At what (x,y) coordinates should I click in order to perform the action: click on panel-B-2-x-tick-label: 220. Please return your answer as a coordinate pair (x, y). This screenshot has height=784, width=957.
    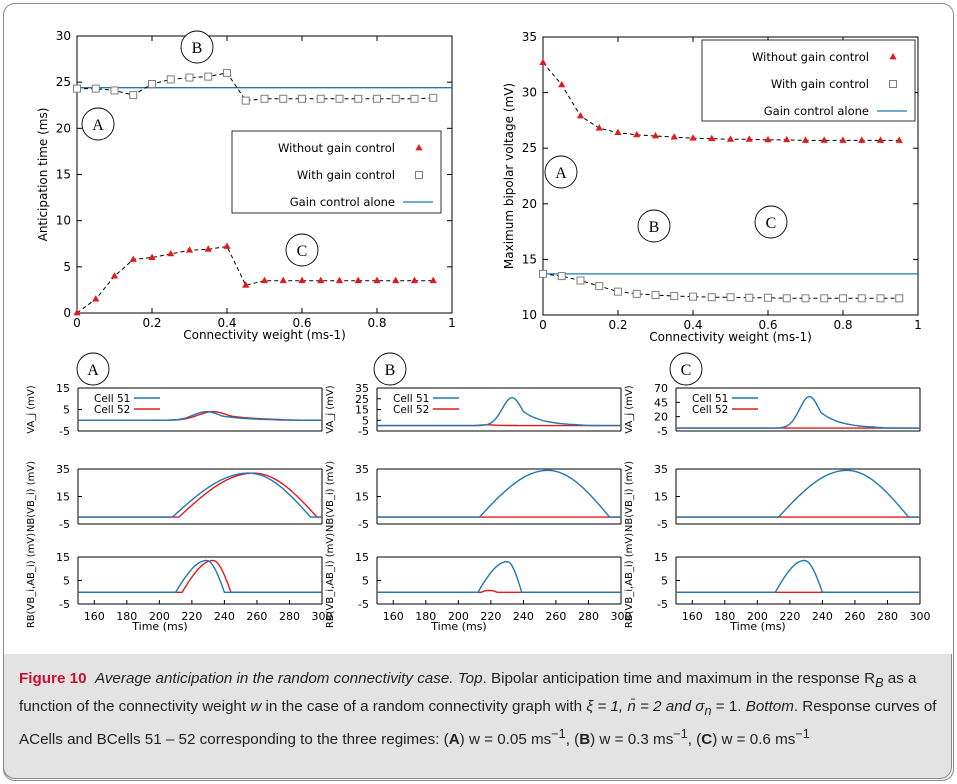
    Looking at the image, I should click on (490, 616).